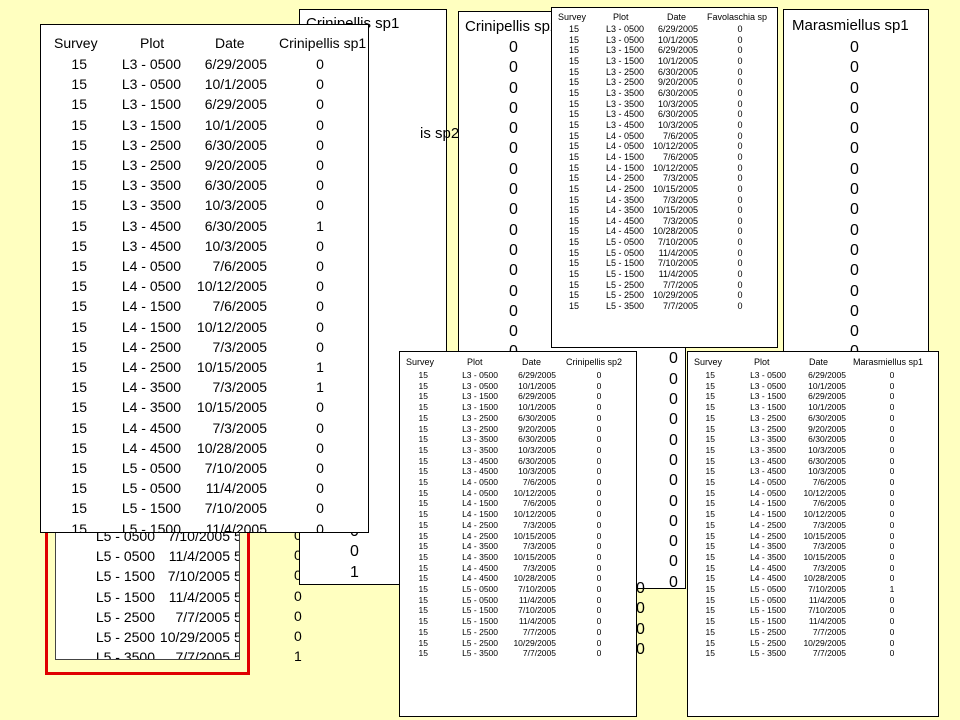 The height and width of the screenshot is (720, 960). I want to click on crinipellis-sp2-back-right-value: 0, so click(673, 542).